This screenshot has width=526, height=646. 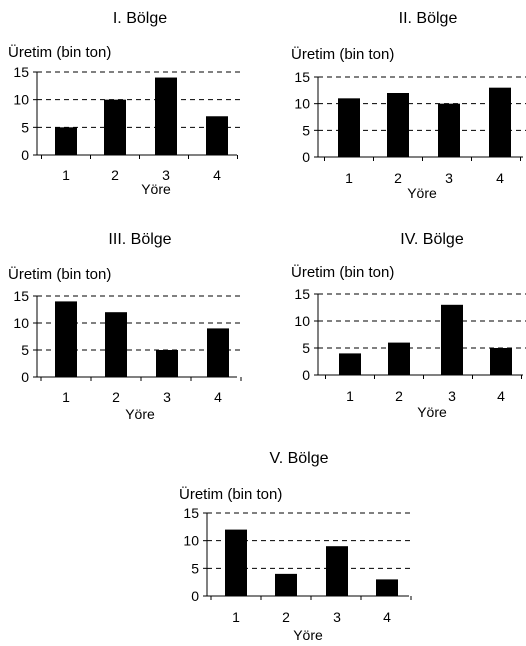 What do you see at coordinates (298, 458) in the screenshot?
I see `chart-title: V. Bölge` at bounding box center [298, 458].